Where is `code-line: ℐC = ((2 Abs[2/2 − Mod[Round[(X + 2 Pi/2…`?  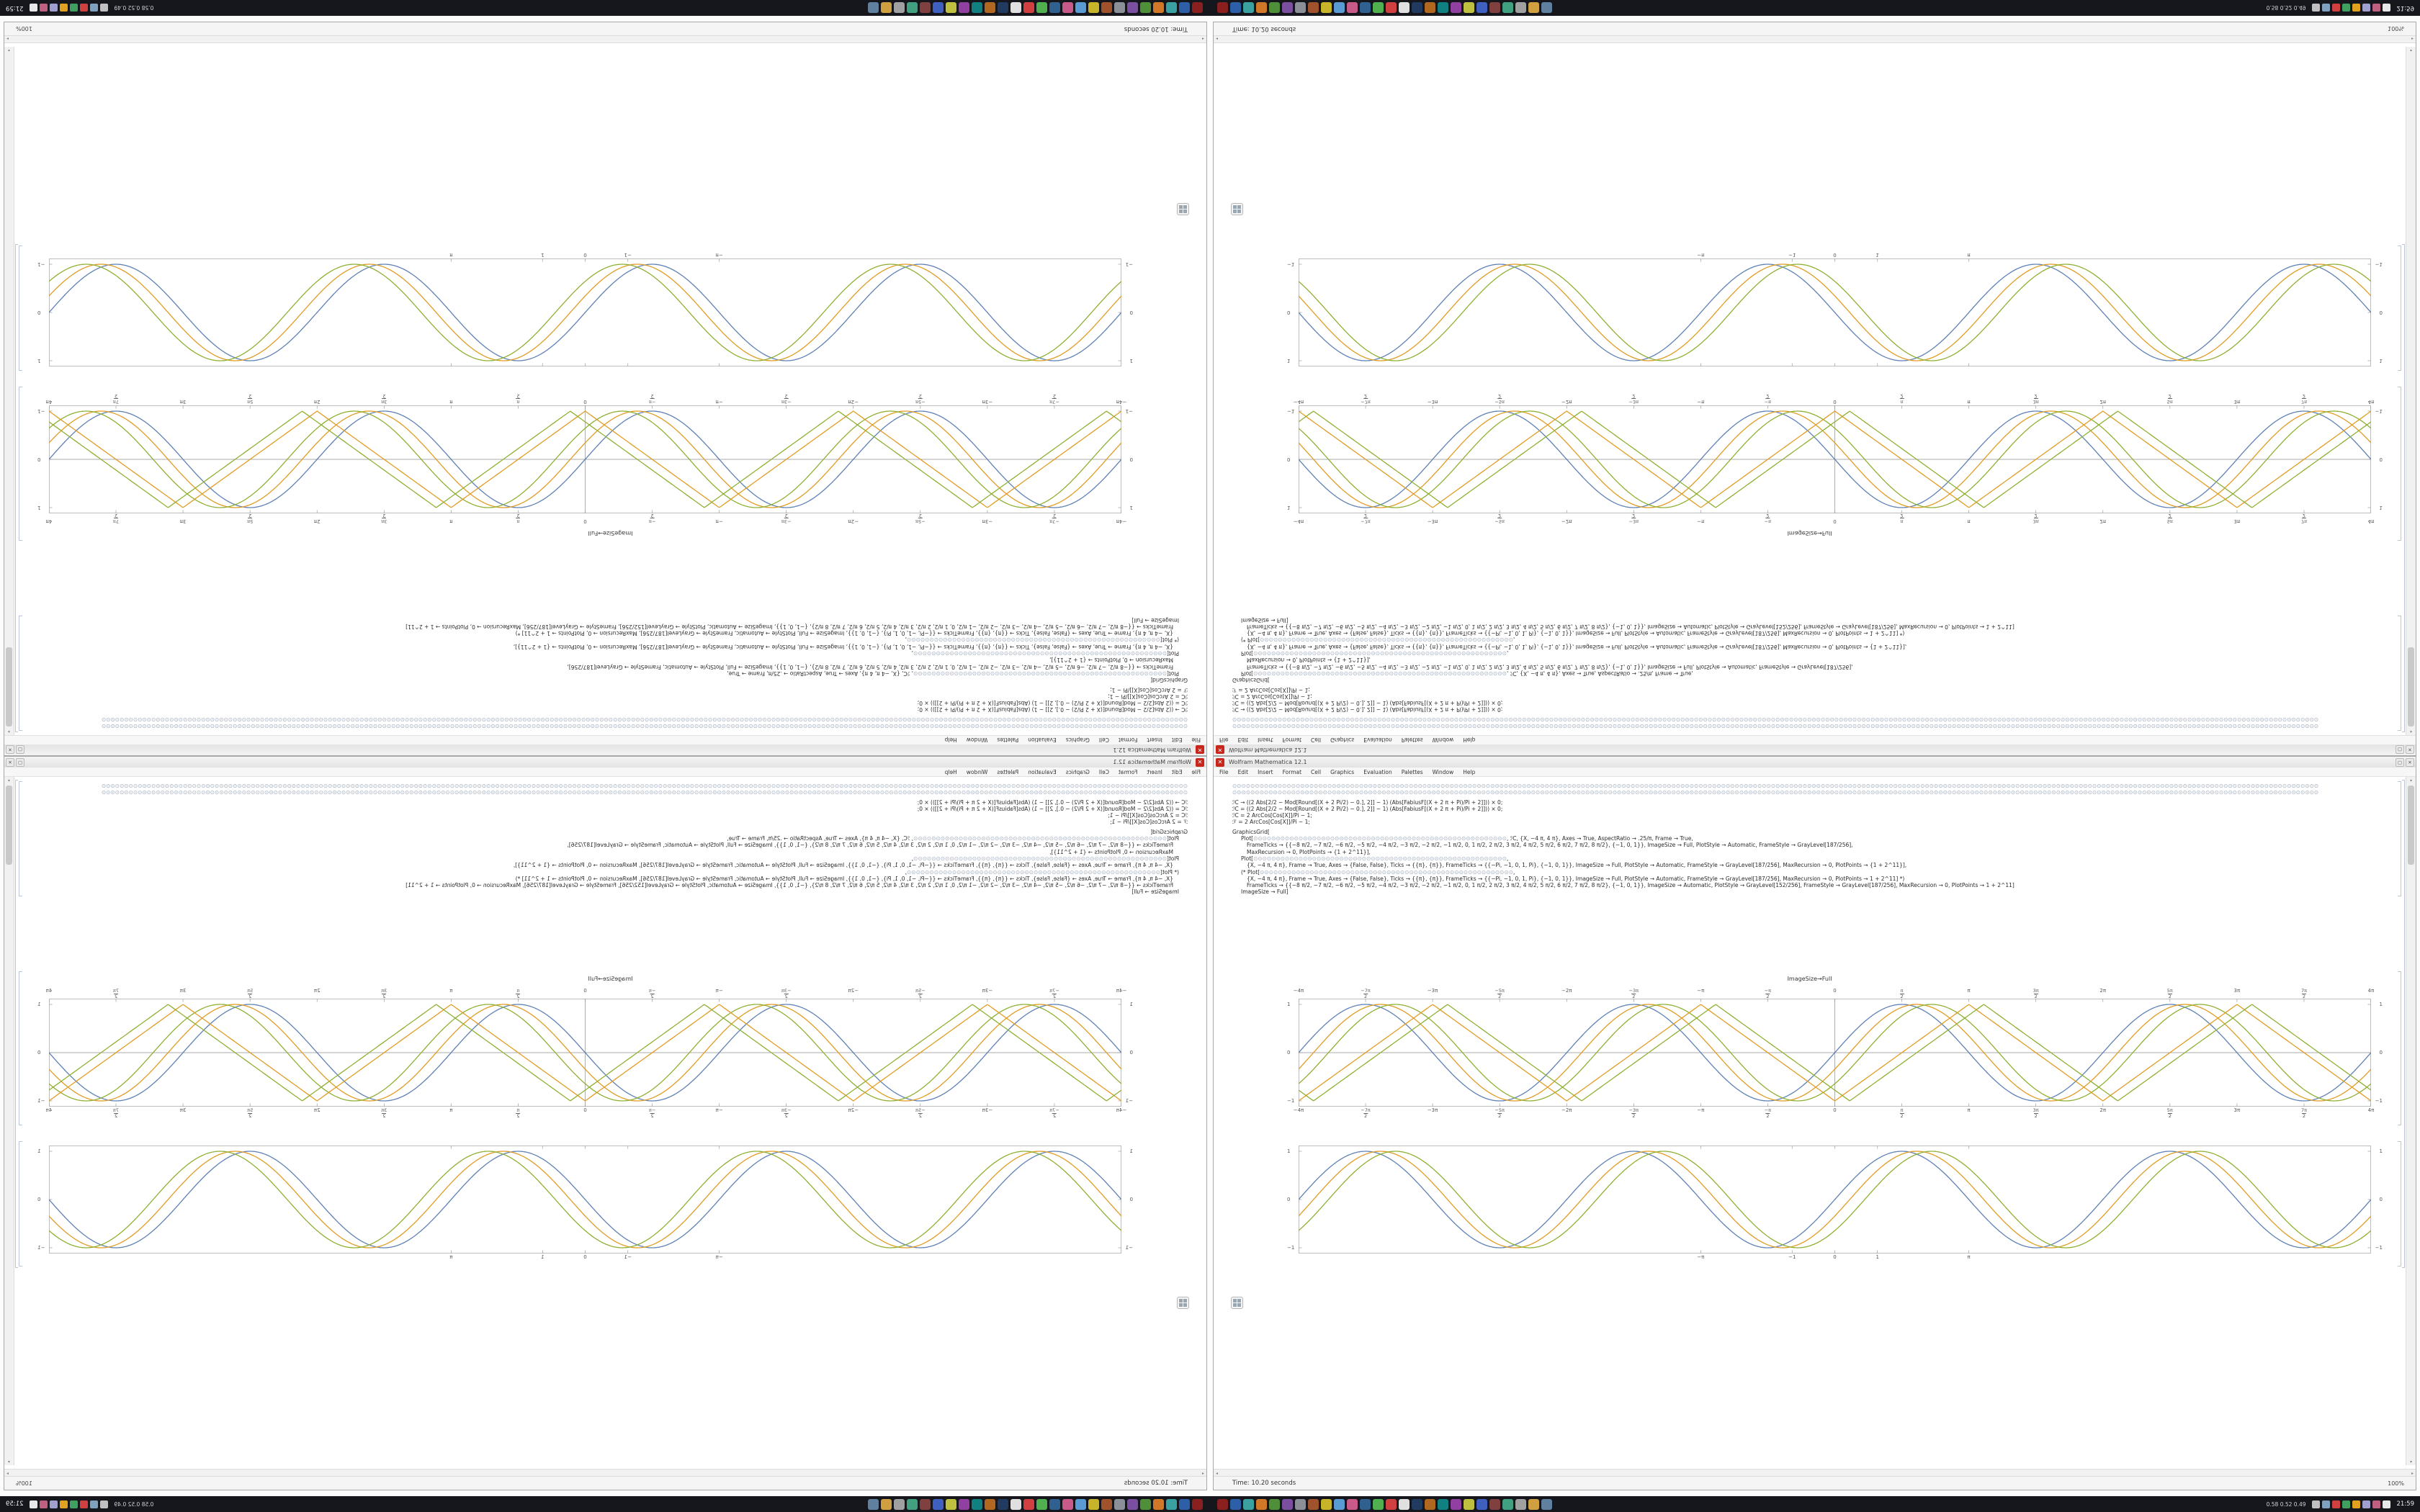
code-line: ℐC = ((2 Abs[2/2 − Mod[Round[(X + 2 Pi/2… is located at coordinates (1052, 808).